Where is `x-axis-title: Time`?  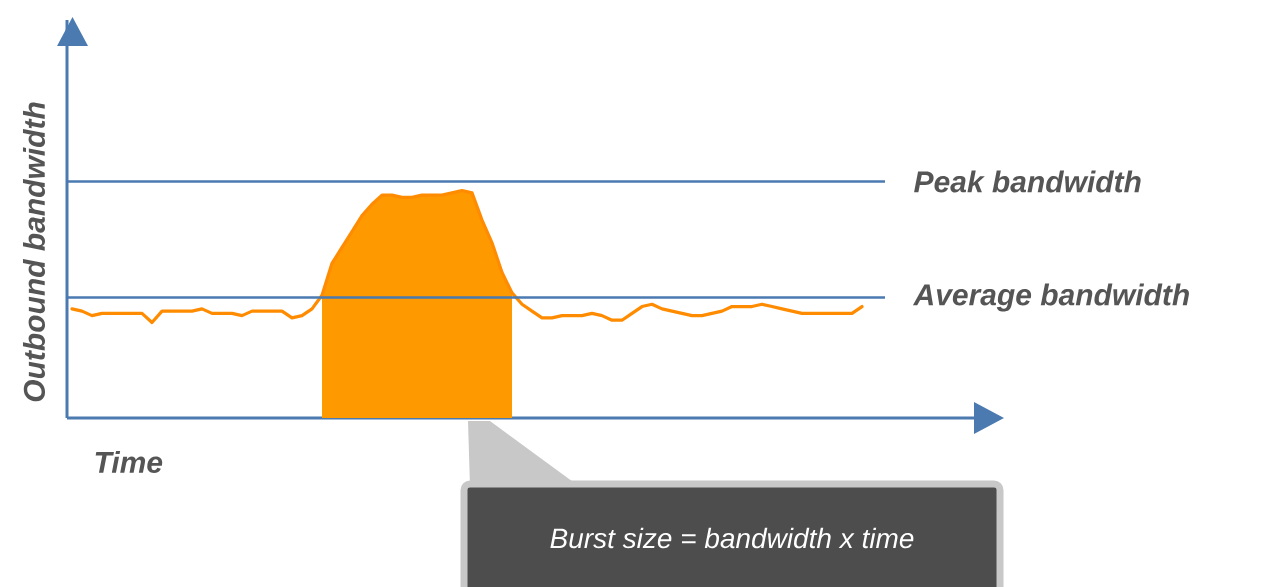 x-axis-title: Time is located at coordinates (129, 462).